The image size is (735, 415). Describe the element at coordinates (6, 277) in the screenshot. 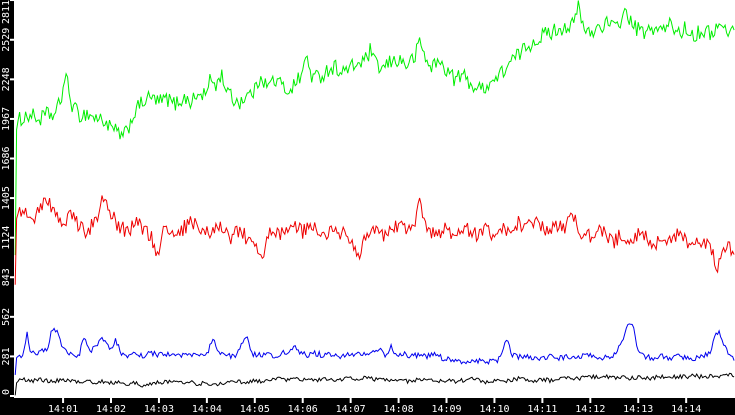

I see `y-tick-label: 843` at that location.